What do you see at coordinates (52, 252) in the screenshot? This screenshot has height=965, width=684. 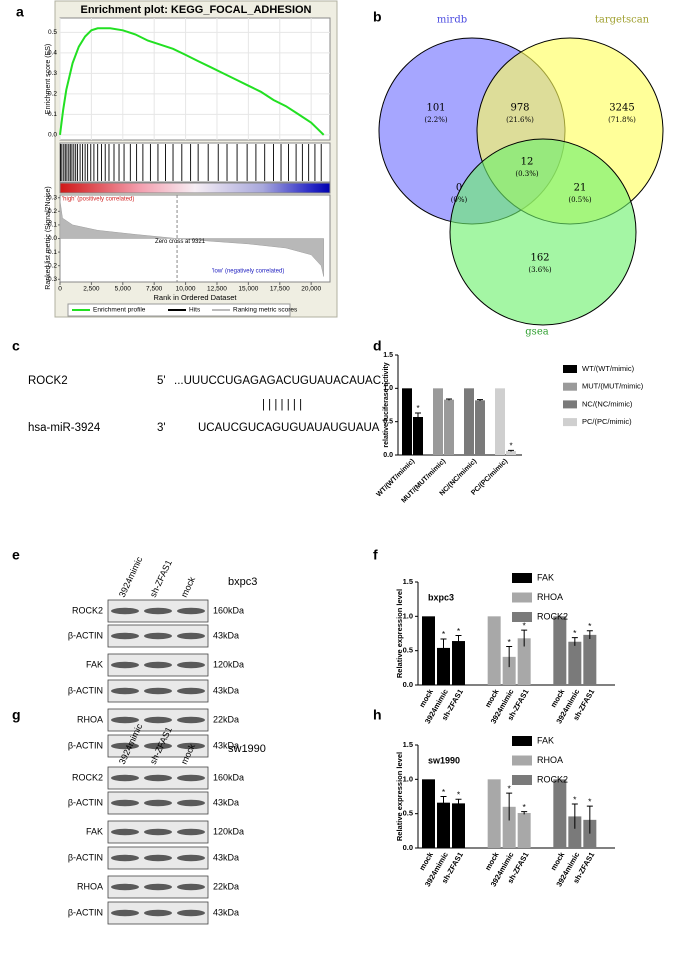 I see `y-tick-label: -0.1` at bounding box center [52, 252].